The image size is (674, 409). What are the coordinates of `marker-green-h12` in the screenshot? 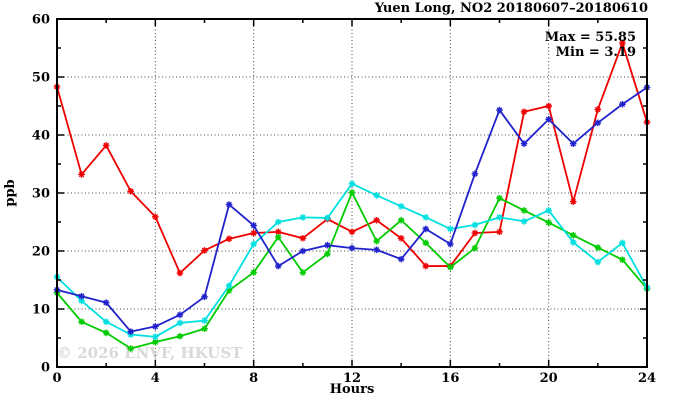 It's located at (352, 192).